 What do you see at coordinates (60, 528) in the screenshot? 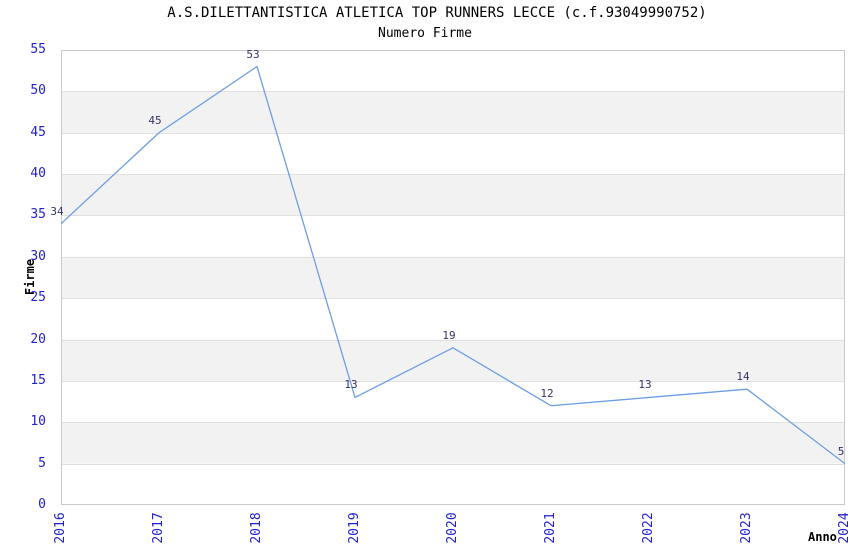
I see `x-tick-label: 2016` at bounding box center [60, 528].